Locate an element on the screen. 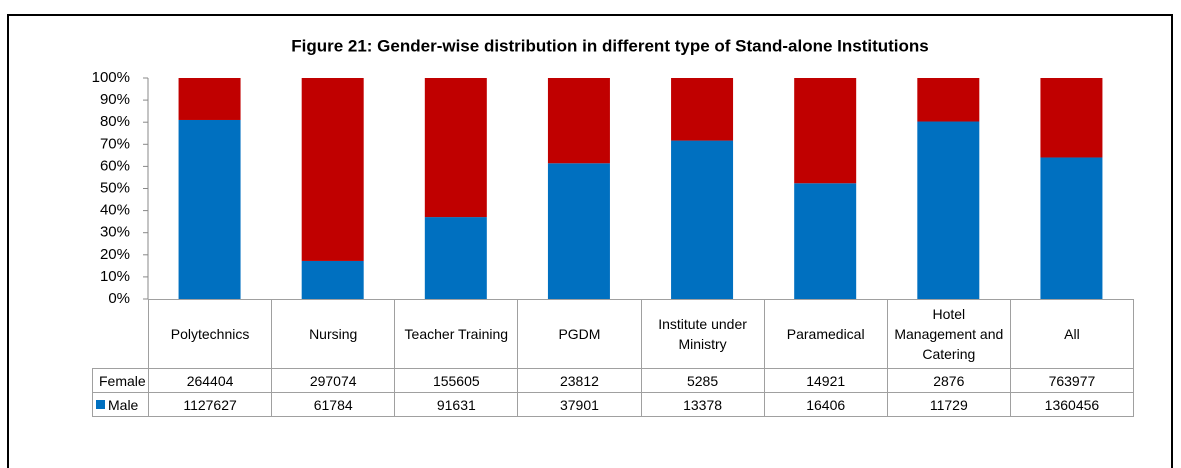  category-label: Paramedical is located at coordinates (825, 334).